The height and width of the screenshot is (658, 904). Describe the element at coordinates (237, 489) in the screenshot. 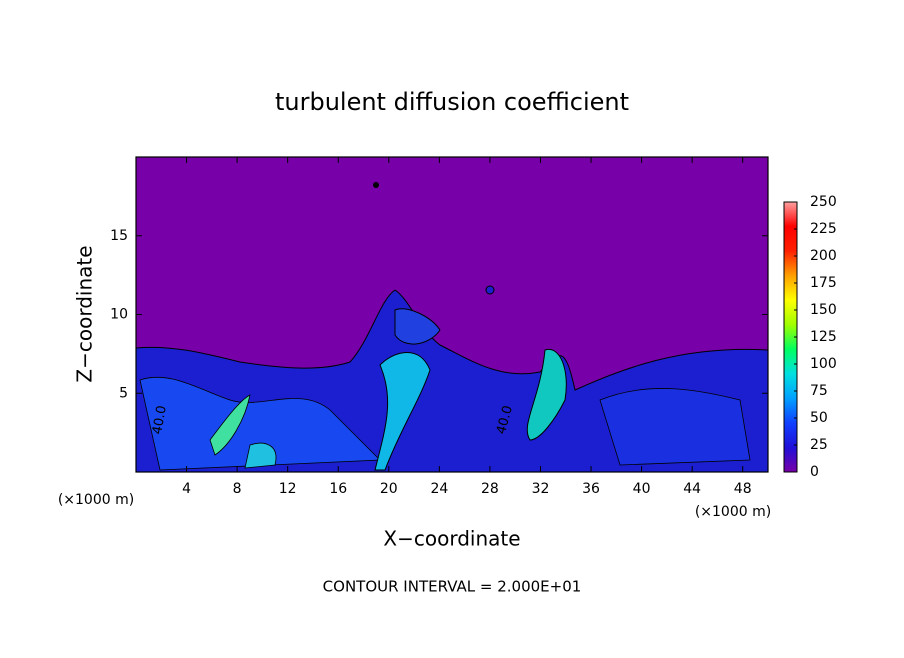

I see `x-tick-label: 8` at that location.